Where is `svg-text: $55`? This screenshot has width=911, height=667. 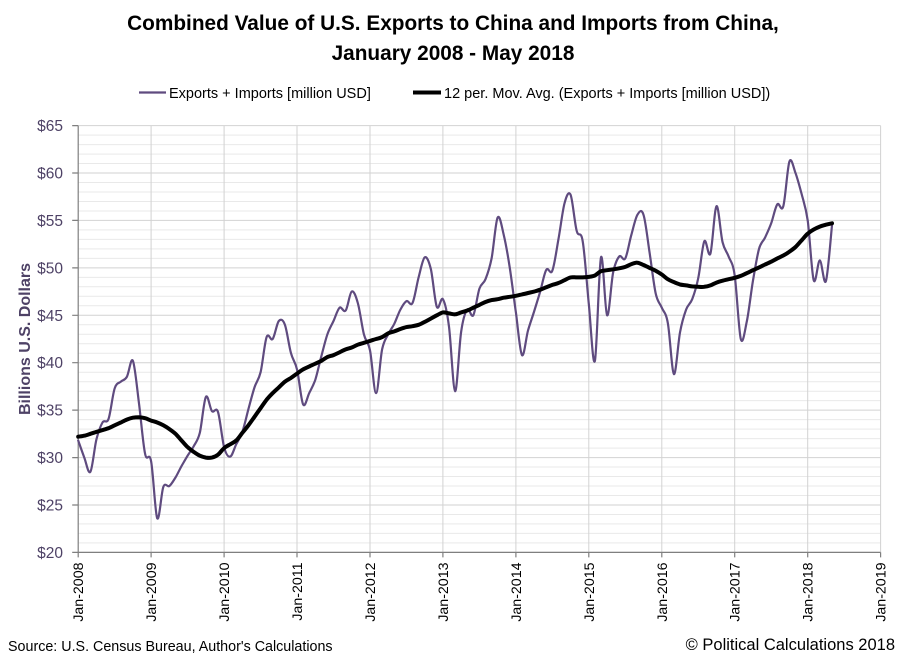
svg-text: $55 is located at coordinates (50, 221).